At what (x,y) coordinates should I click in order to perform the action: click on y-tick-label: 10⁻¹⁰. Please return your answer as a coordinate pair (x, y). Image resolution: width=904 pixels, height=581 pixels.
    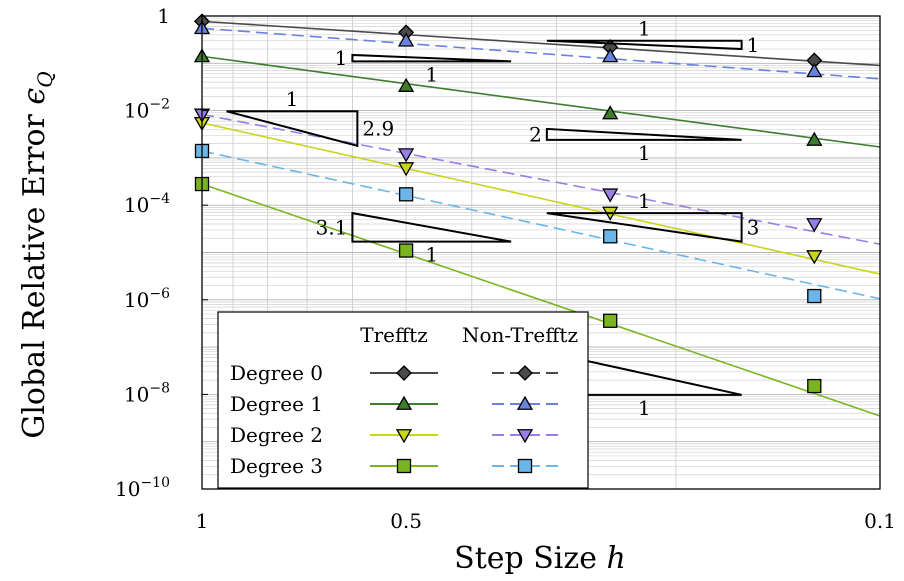
    Looking at the image, I should click on (142, 488).